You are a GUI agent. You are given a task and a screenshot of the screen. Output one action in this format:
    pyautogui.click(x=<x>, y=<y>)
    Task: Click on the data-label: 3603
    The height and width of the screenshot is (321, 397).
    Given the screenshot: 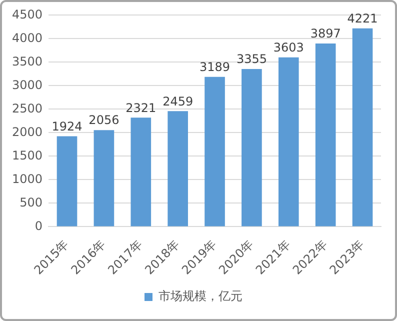 What is the action you would take?
    pyautogui.click(x=288, y=47)
    